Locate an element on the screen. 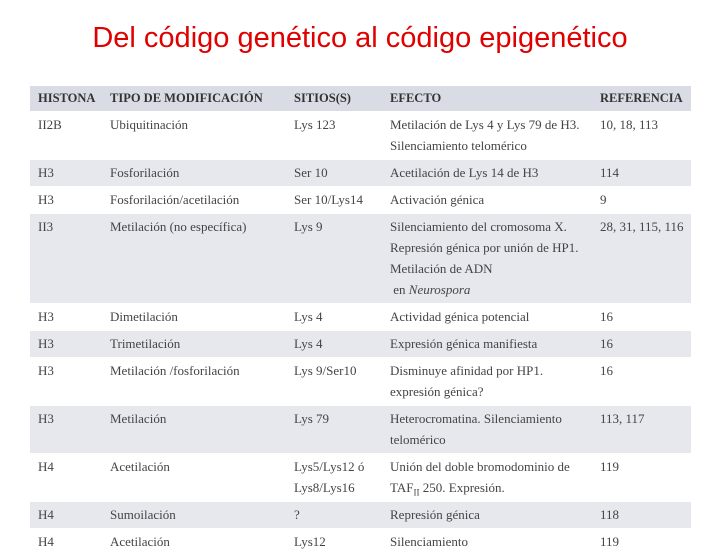 This screenshot has width=720, height=556. cell-efecto-subscript: II is located at coordinates (416, 492).